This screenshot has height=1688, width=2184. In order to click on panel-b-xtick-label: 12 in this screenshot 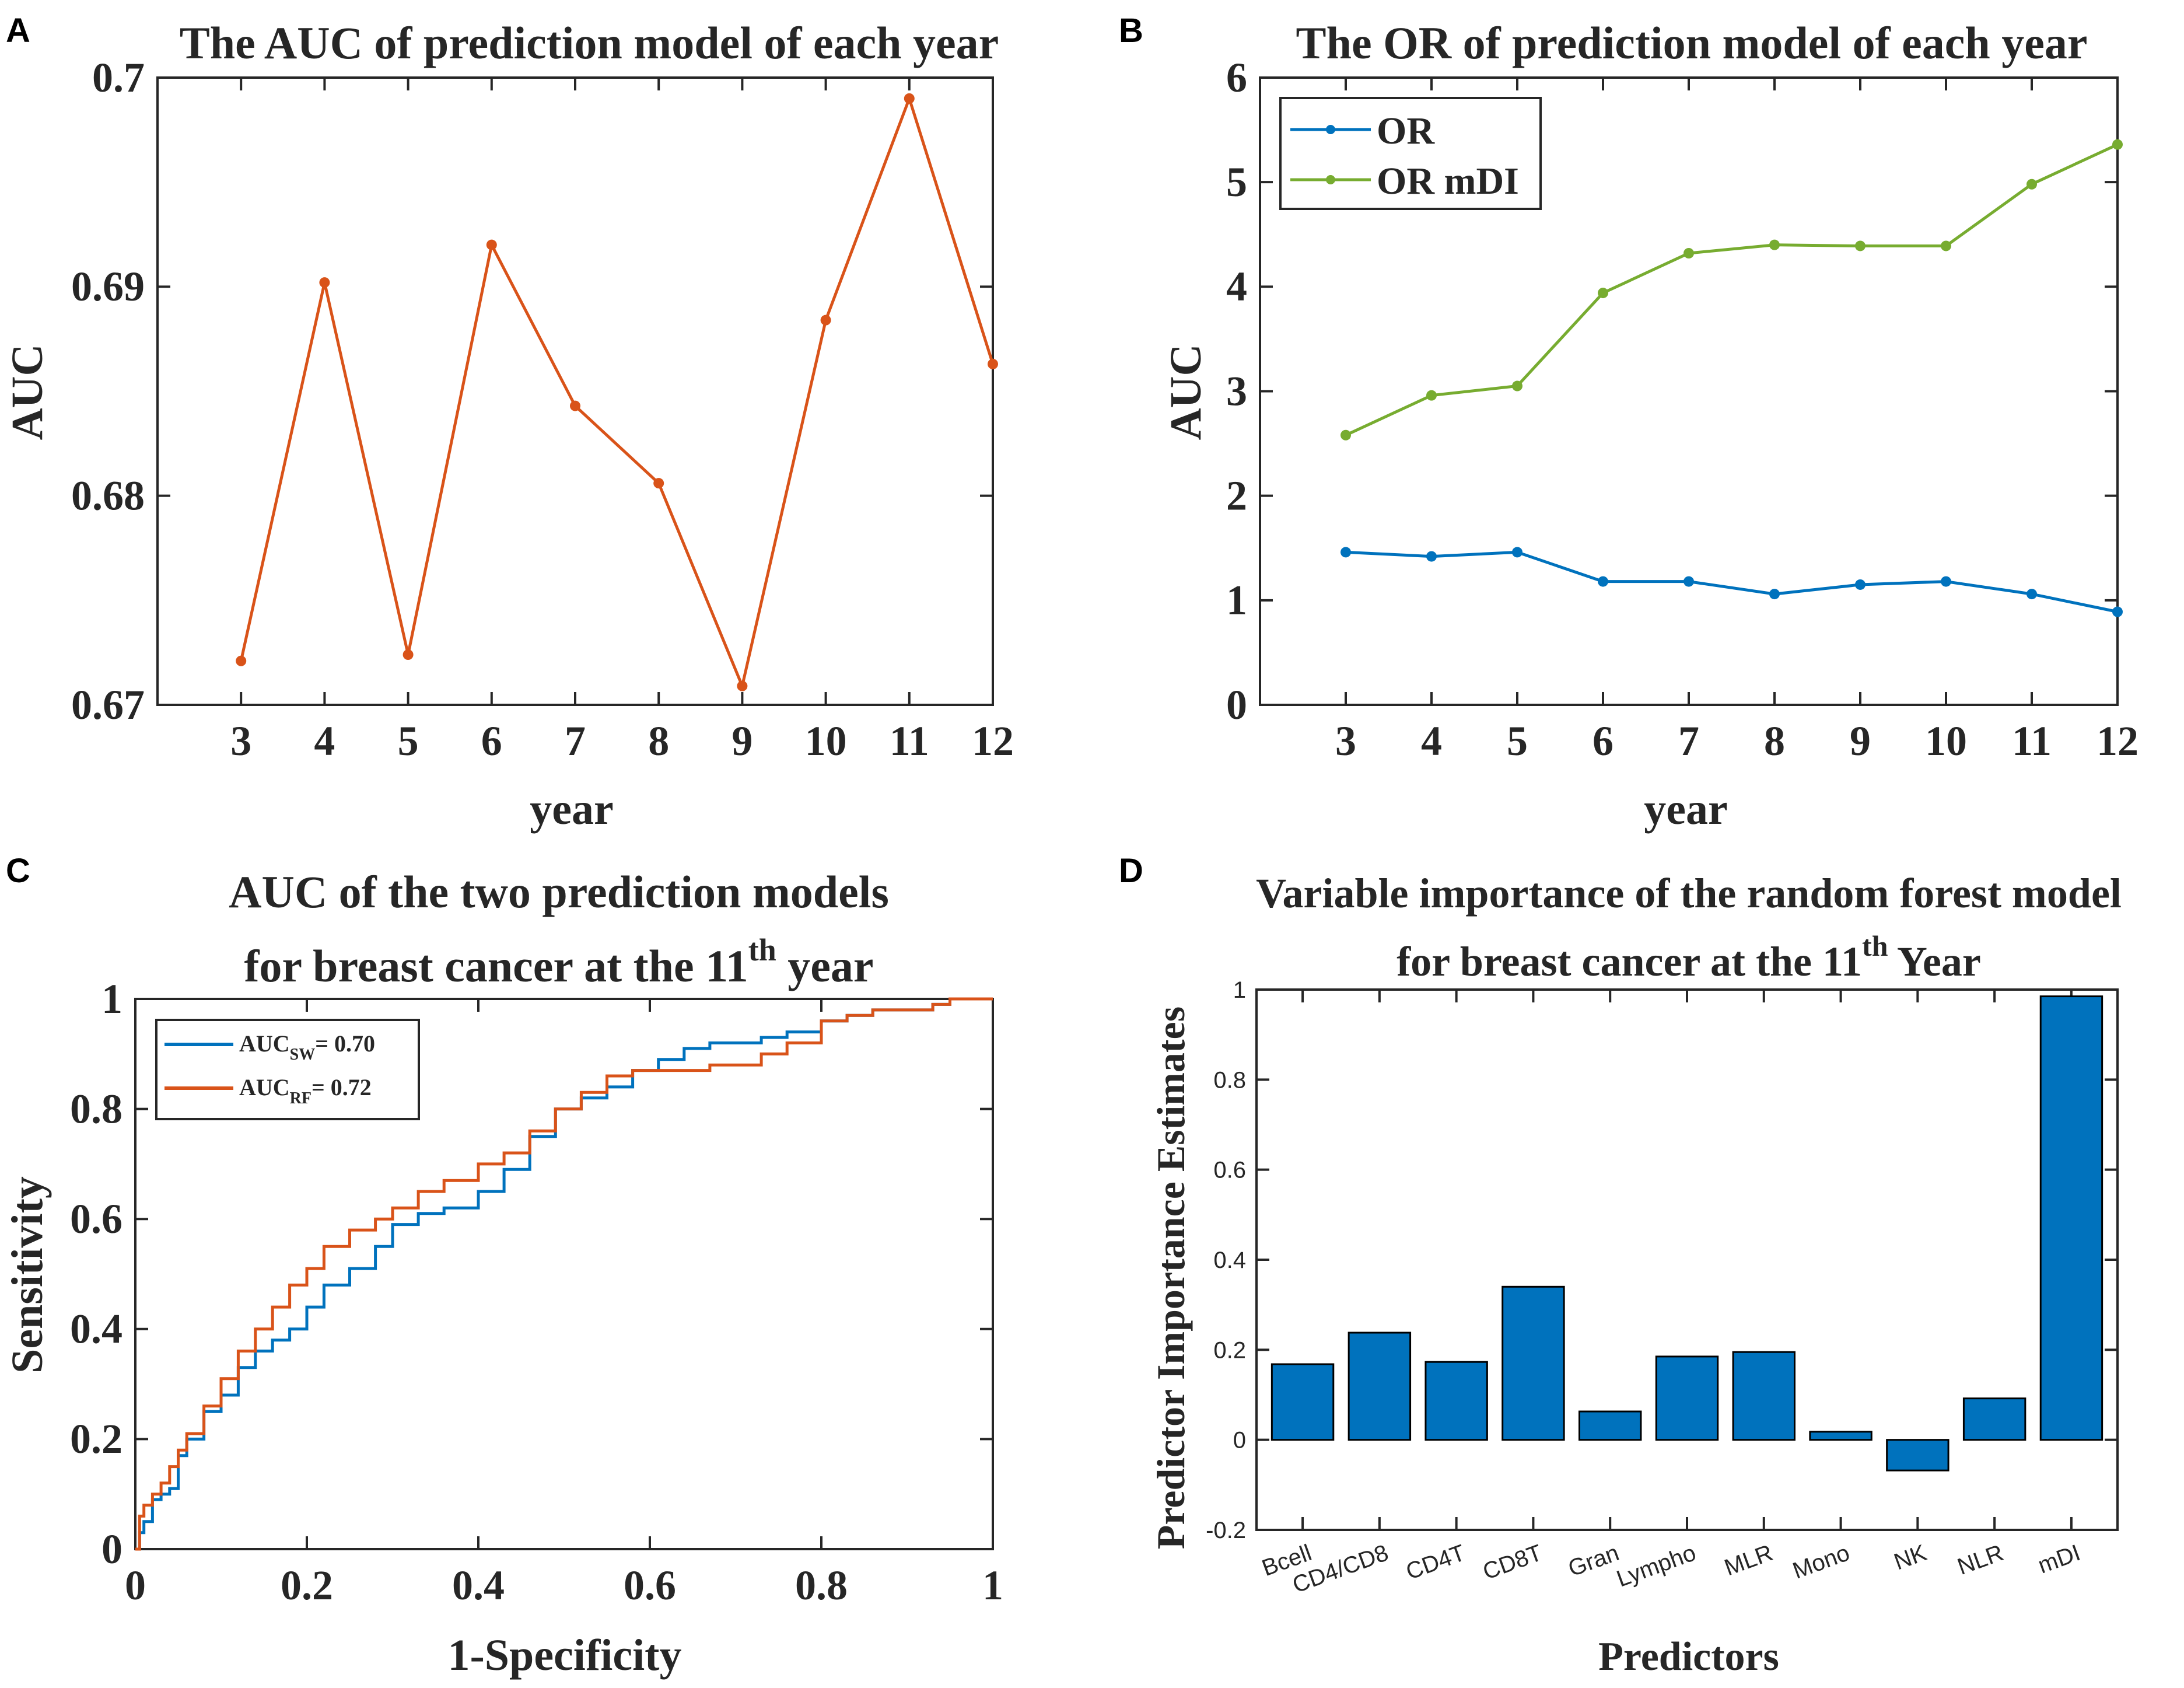, I will do `click(2117, 741)`.